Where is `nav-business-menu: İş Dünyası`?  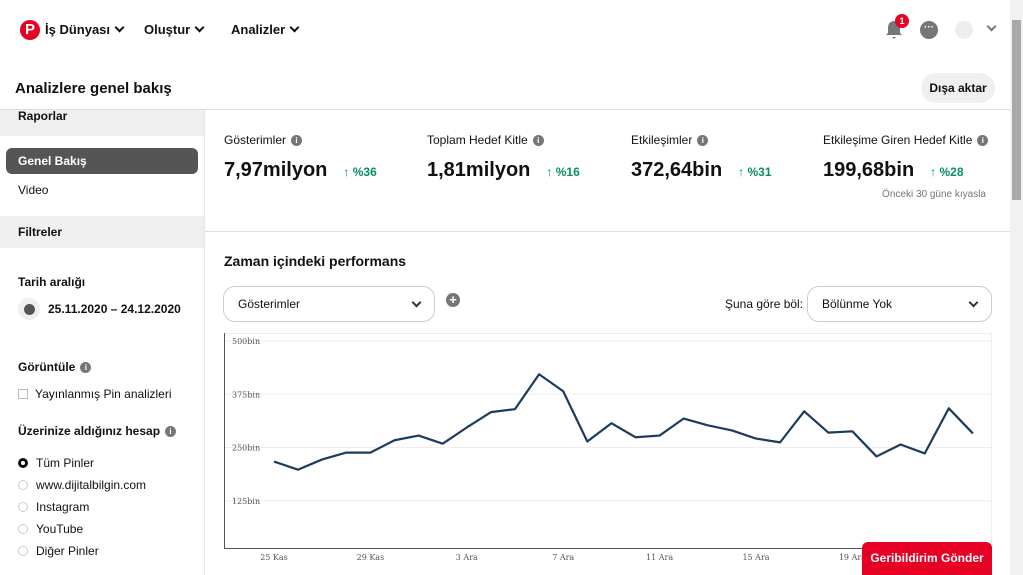 nav-business-menu: İş Dünyası is located at coordinates (85, 29).